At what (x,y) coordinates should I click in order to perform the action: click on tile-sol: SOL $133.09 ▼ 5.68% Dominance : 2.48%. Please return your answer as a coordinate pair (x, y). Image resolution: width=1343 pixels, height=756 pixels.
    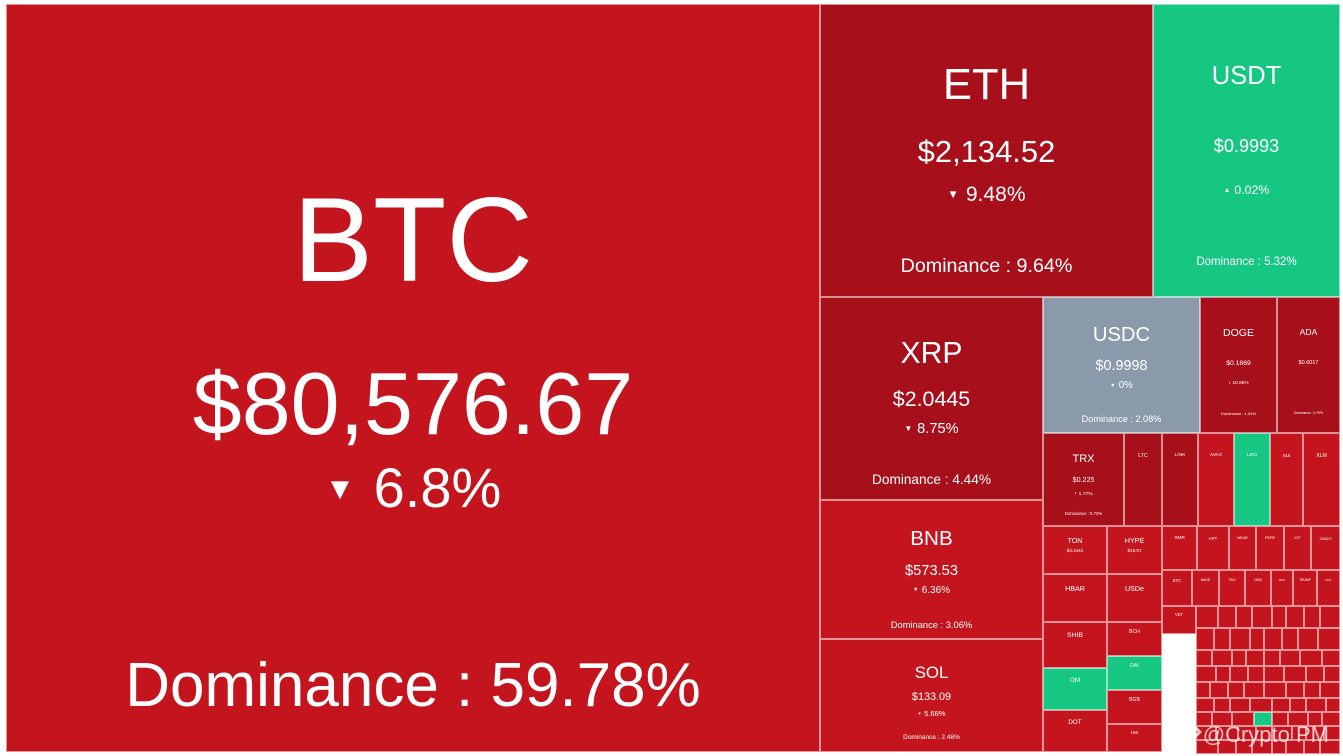
    Looking at the image, I should click on (931, 695).